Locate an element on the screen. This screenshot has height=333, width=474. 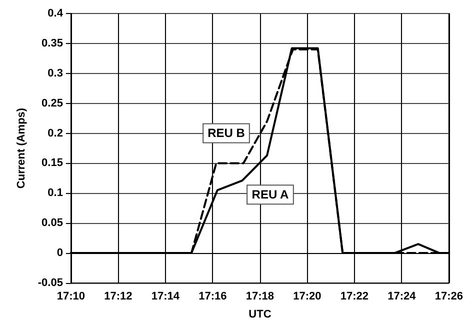
y-tick-label: 0.2 is located at coordinates (55, 133).